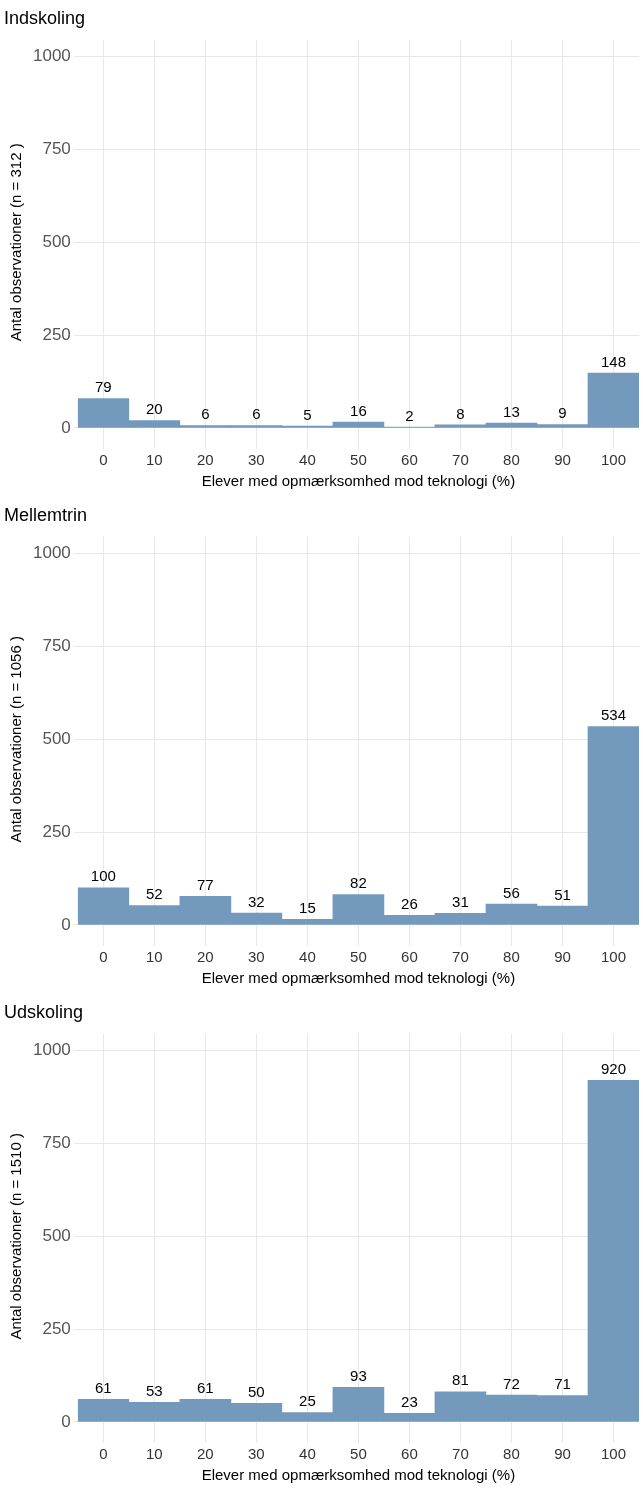  Describe the element at coordinates (46, 514) in the screenshot. I see `chart-title: Mellemtrin` at that location.